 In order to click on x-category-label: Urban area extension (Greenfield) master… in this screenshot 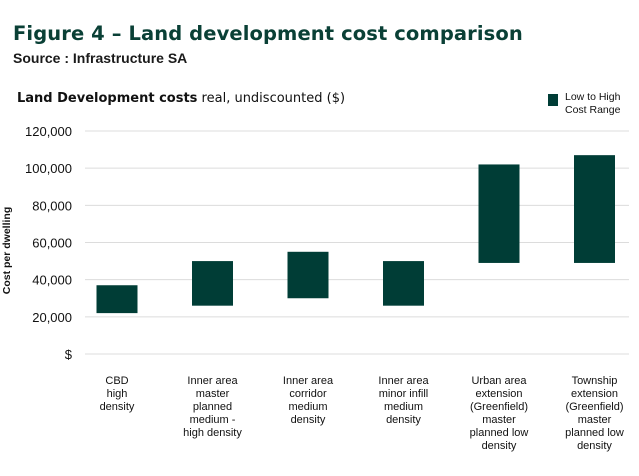, I will do `click(499, 413)`.